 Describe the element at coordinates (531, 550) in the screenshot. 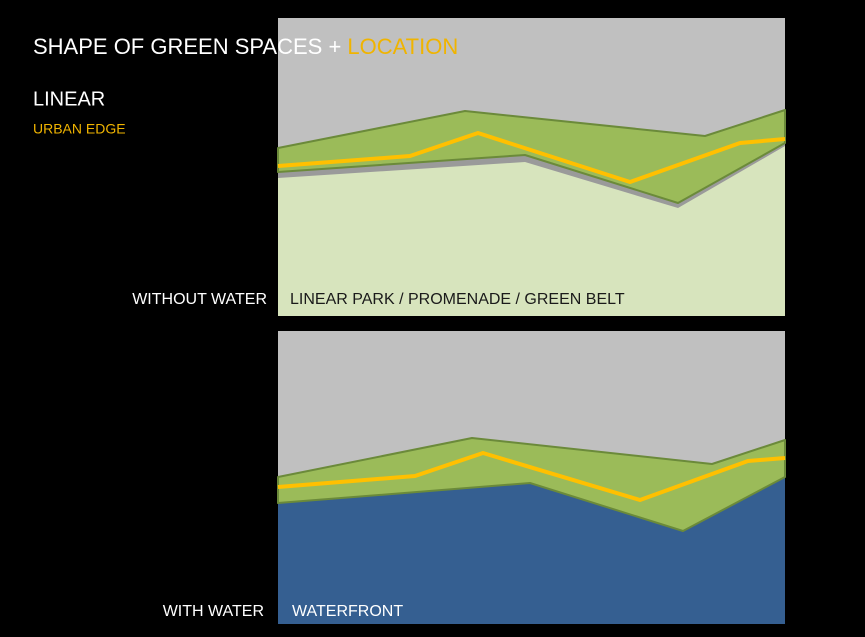

I see `water` at that location.